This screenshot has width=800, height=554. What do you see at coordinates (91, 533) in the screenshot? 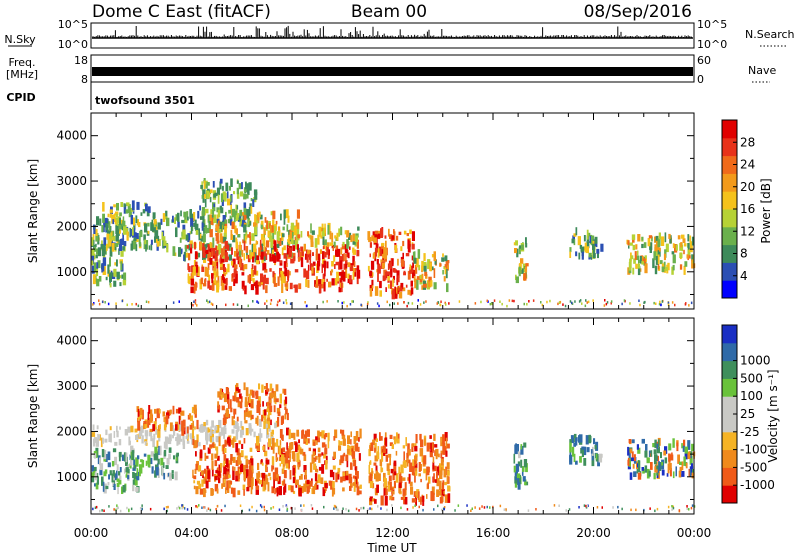
I see `x-tick-label: 00:00` at bounding box center [91, 533].